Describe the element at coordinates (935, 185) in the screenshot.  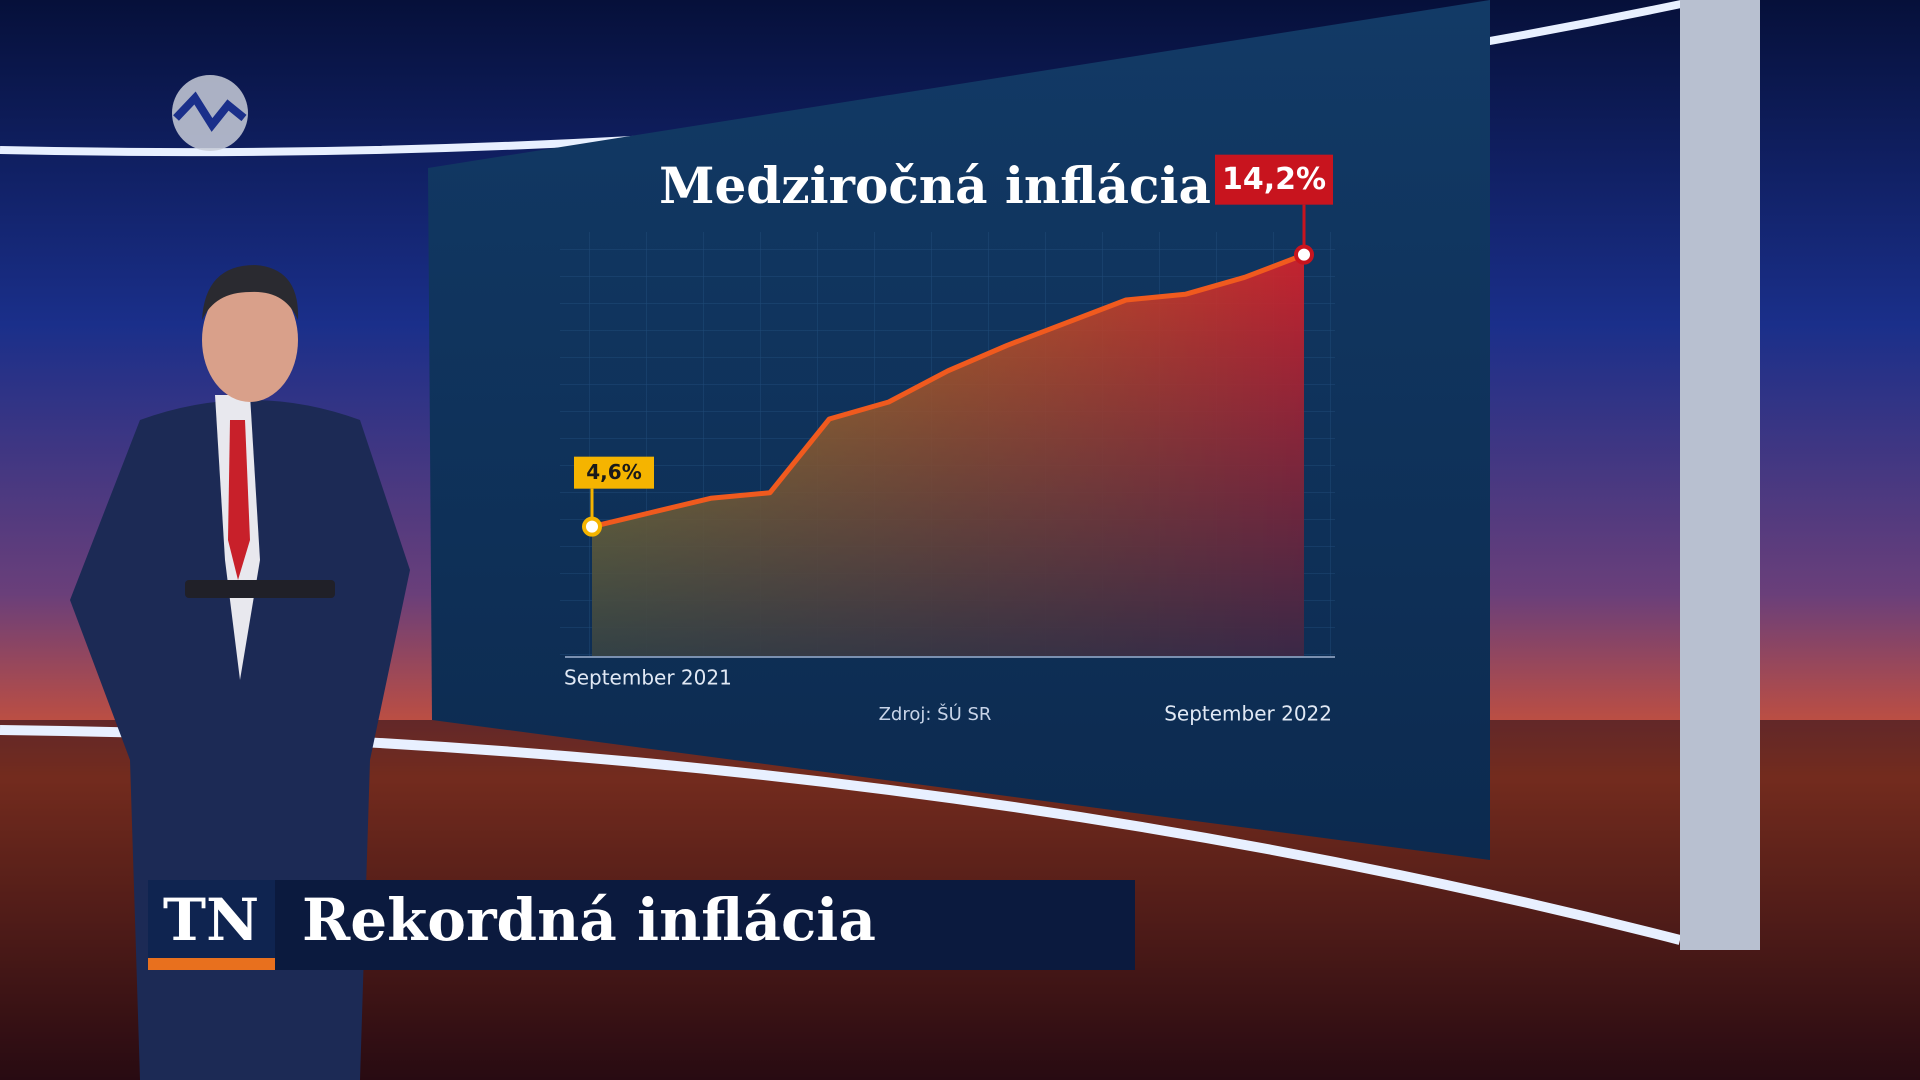
I see `chart-title: Medziročná inflácia` at that location.